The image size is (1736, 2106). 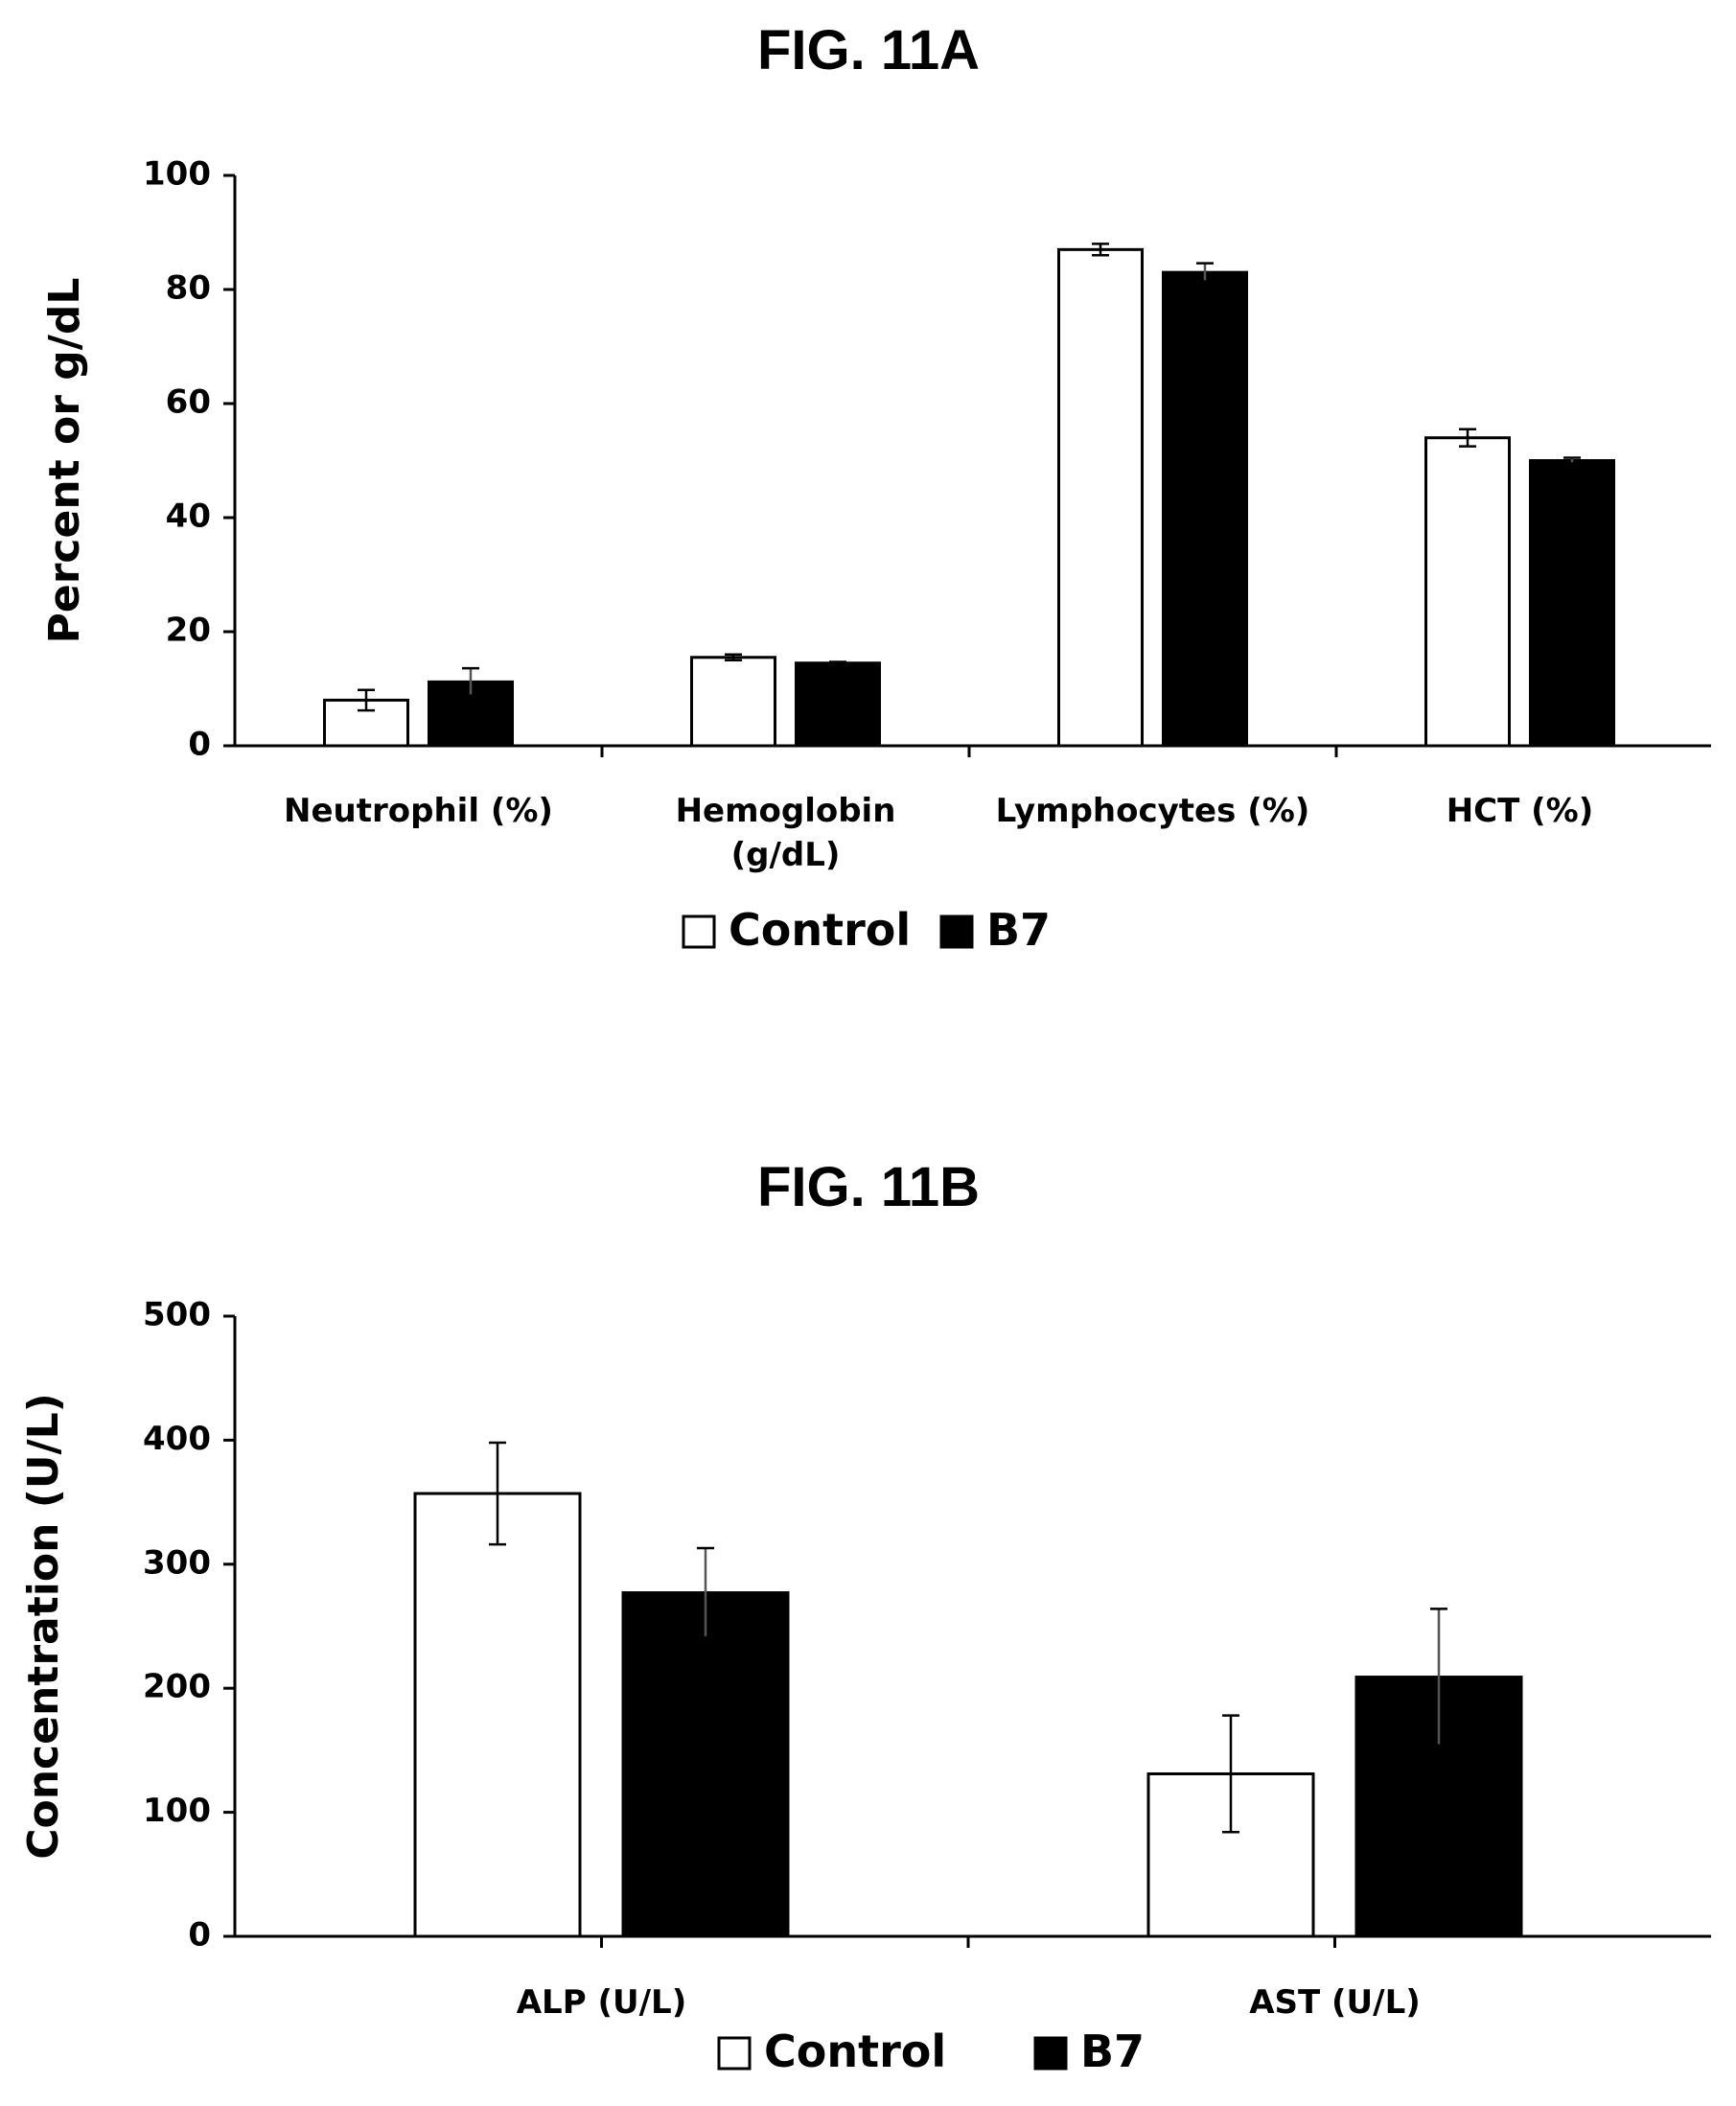 I want to click on category-label-line: HCT (%), so click(x=1520, y=811).